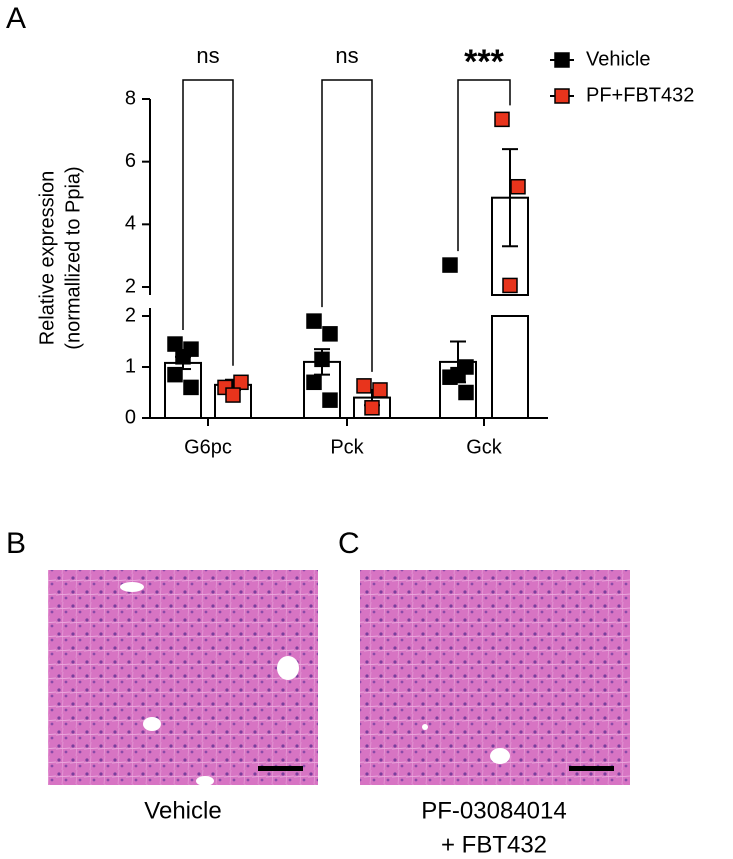 The height and width of the screenshot is (859, 733). Describe the element at coordinates (347, 447) in the screenshot. I see `x-tick-label: Pck` at that location.